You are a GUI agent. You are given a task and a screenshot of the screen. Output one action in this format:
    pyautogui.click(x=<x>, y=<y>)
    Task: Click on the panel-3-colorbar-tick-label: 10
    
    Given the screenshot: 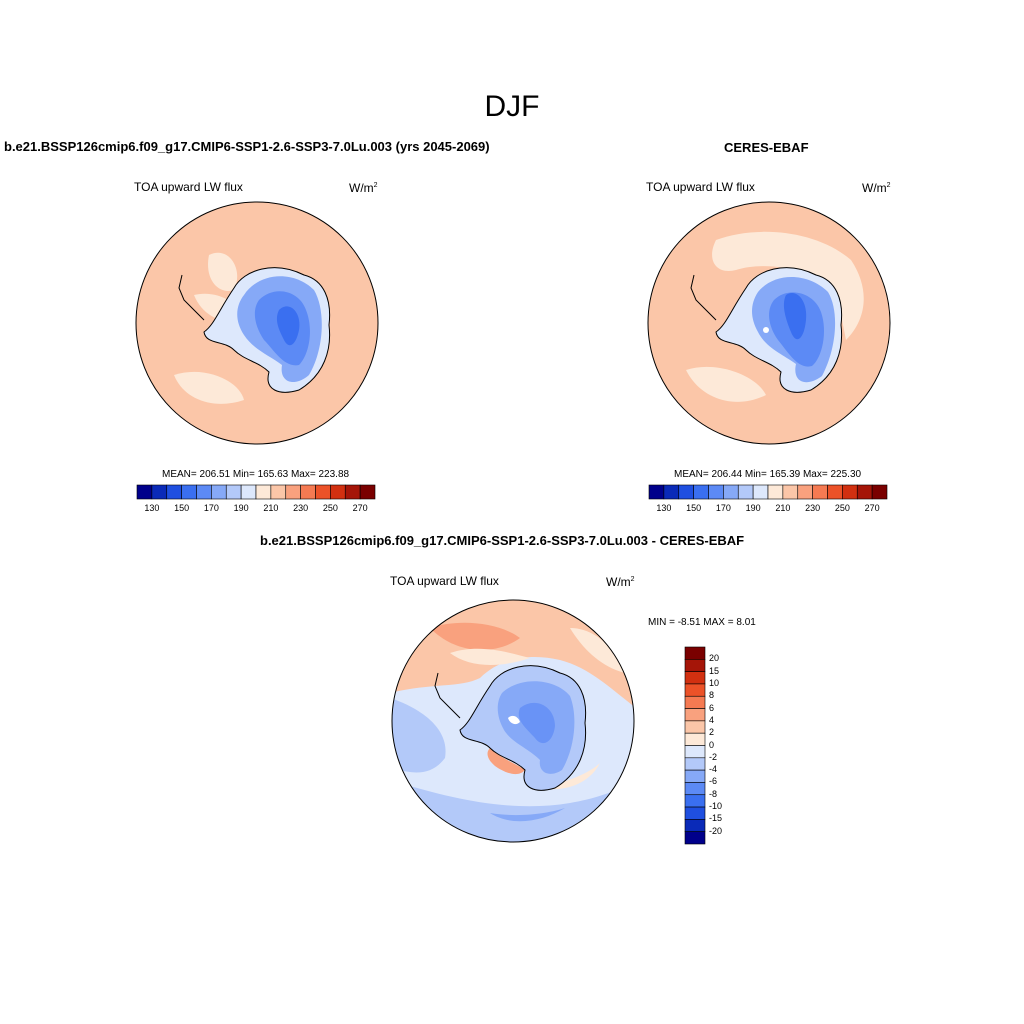 What is the action you would take?
    pyautogui.click(x=714, y=682)
    